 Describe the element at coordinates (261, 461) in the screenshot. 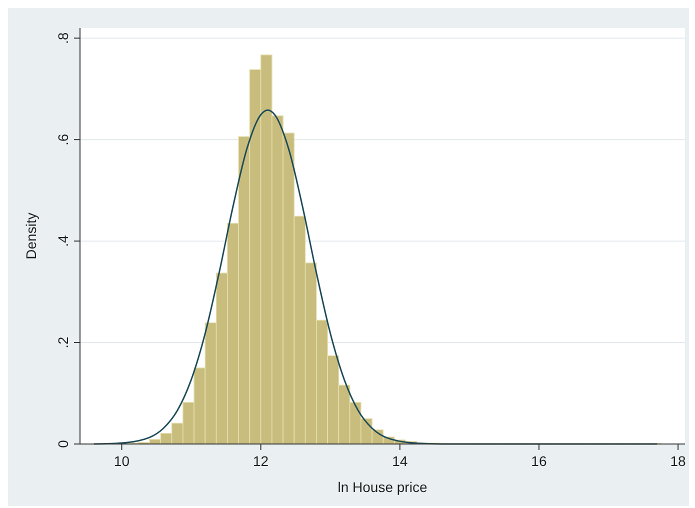

I see `x-tick-label: 12` at that location.